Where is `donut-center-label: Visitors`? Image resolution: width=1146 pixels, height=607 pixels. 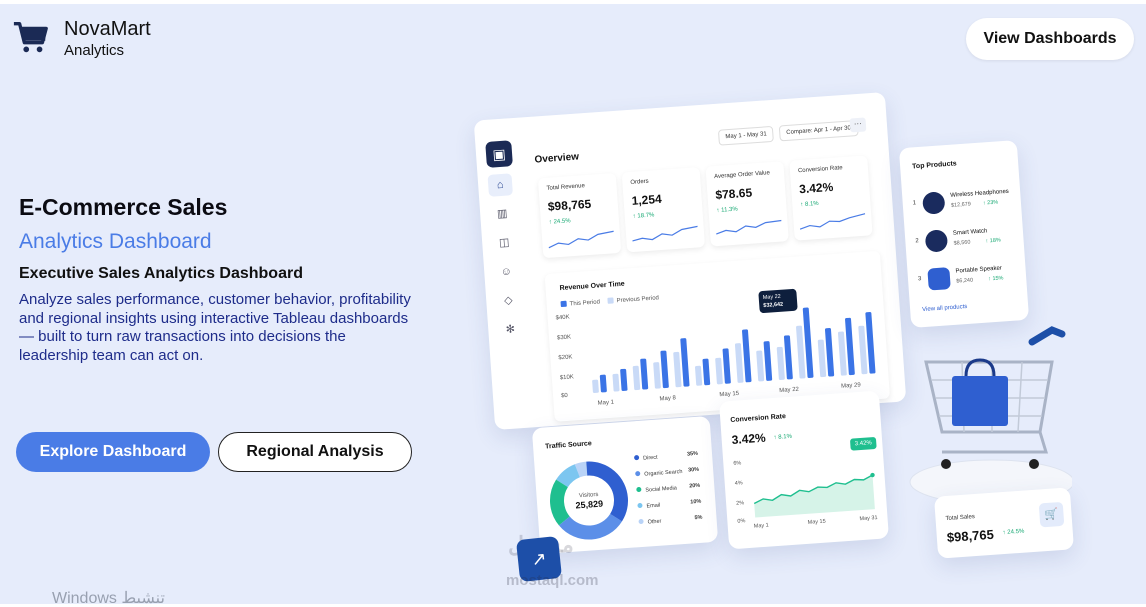 donut-center-label: Visitors is located at coordinates (589, 495).